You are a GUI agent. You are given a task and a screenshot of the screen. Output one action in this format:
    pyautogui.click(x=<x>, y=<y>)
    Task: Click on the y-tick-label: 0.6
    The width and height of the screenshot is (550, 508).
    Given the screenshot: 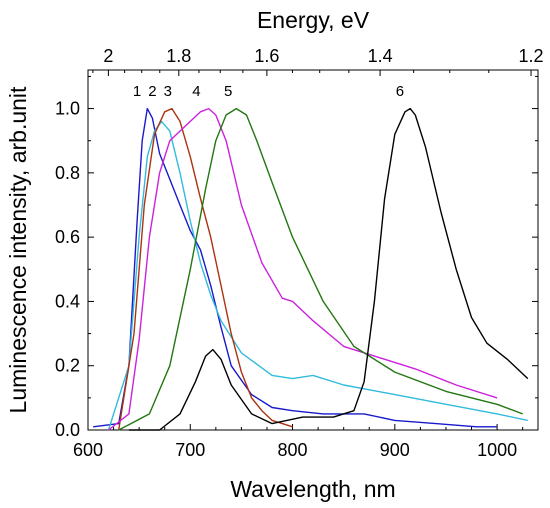 What is the action you would take?
    pyautogui.click(x=67, y=237)
    